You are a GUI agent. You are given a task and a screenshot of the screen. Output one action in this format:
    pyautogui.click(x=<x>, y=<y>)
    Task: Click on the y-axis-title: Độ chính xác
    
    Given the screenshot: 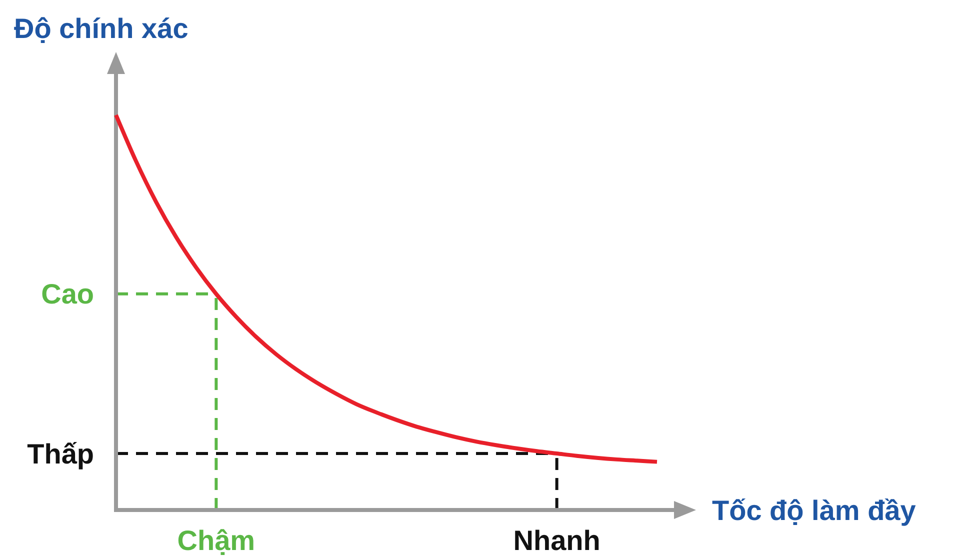 What is the action you would take?
    pyautogui.click(x=101, y=28)
    